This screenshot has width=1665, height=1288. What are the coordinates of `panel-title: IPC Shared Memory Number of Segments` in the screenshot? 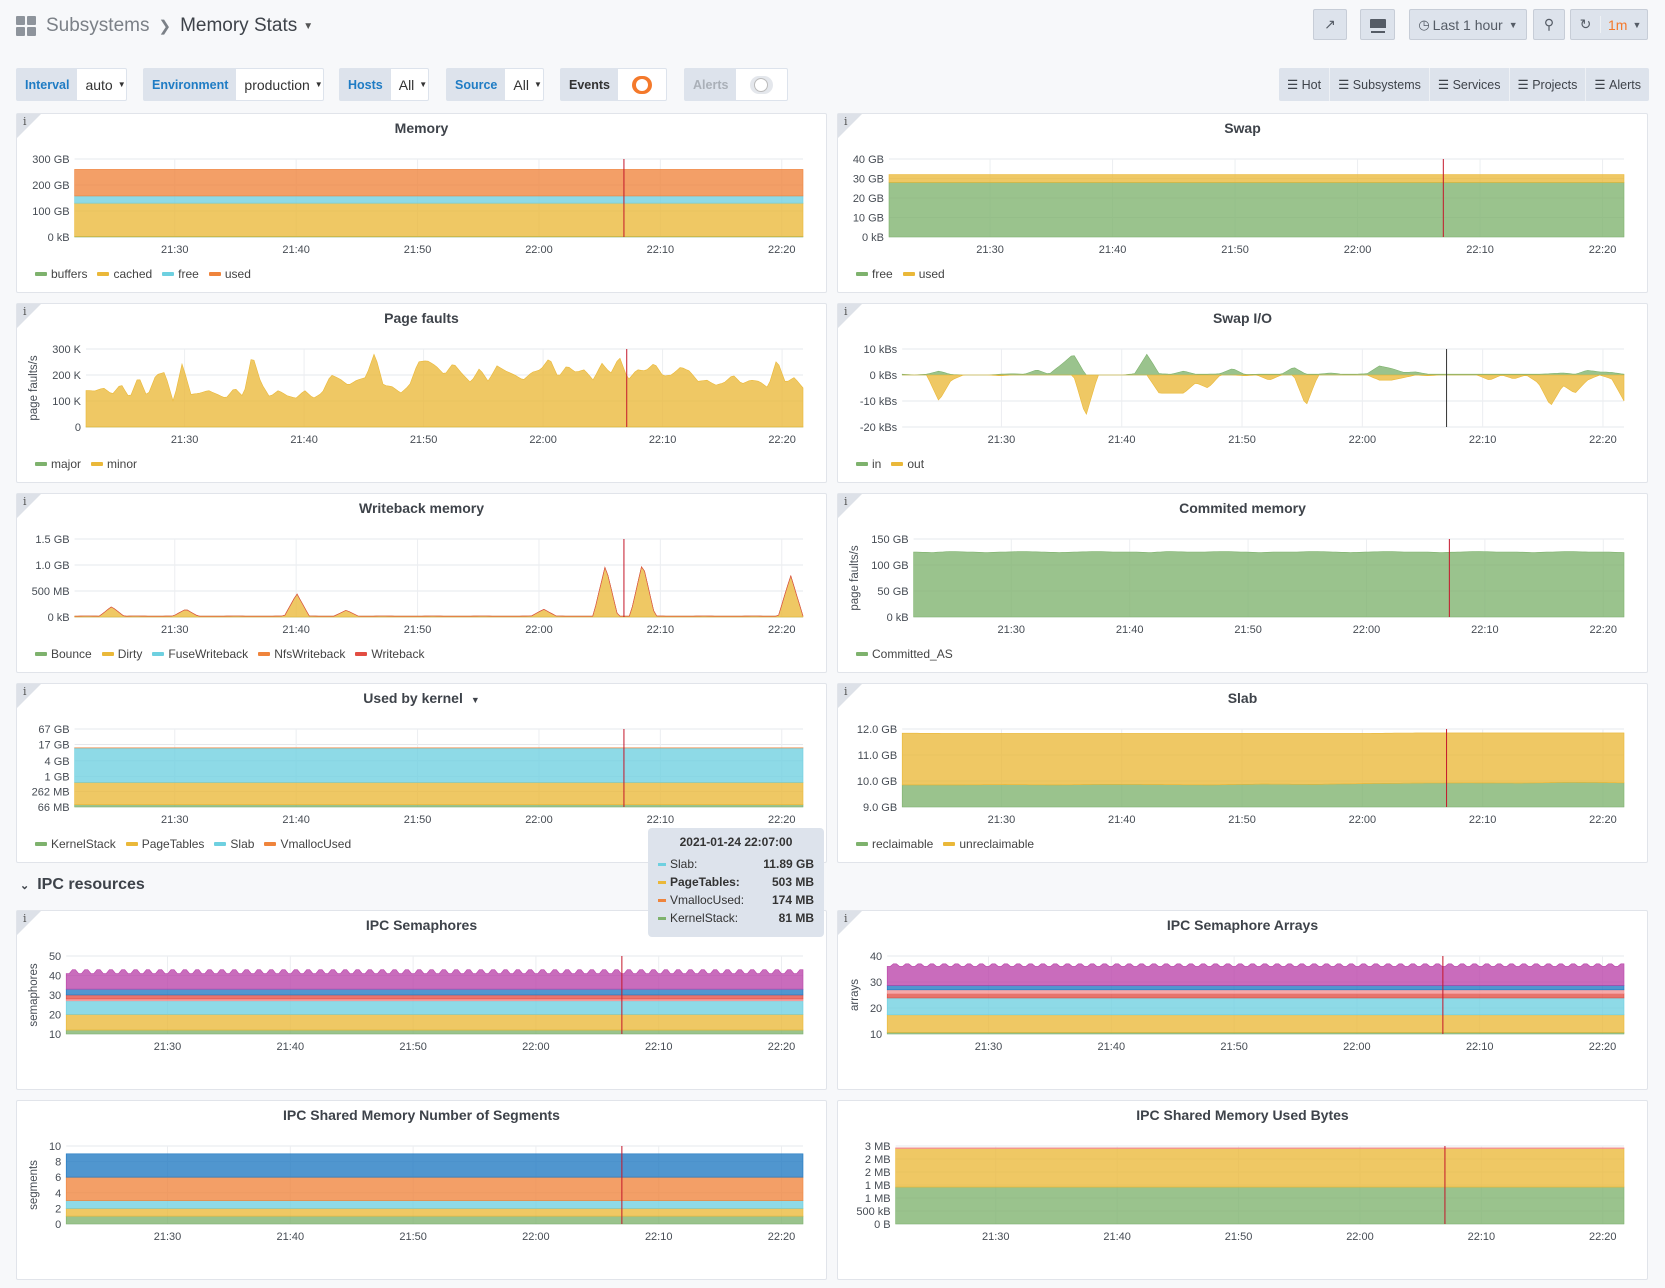 It's located at (421, 1115).